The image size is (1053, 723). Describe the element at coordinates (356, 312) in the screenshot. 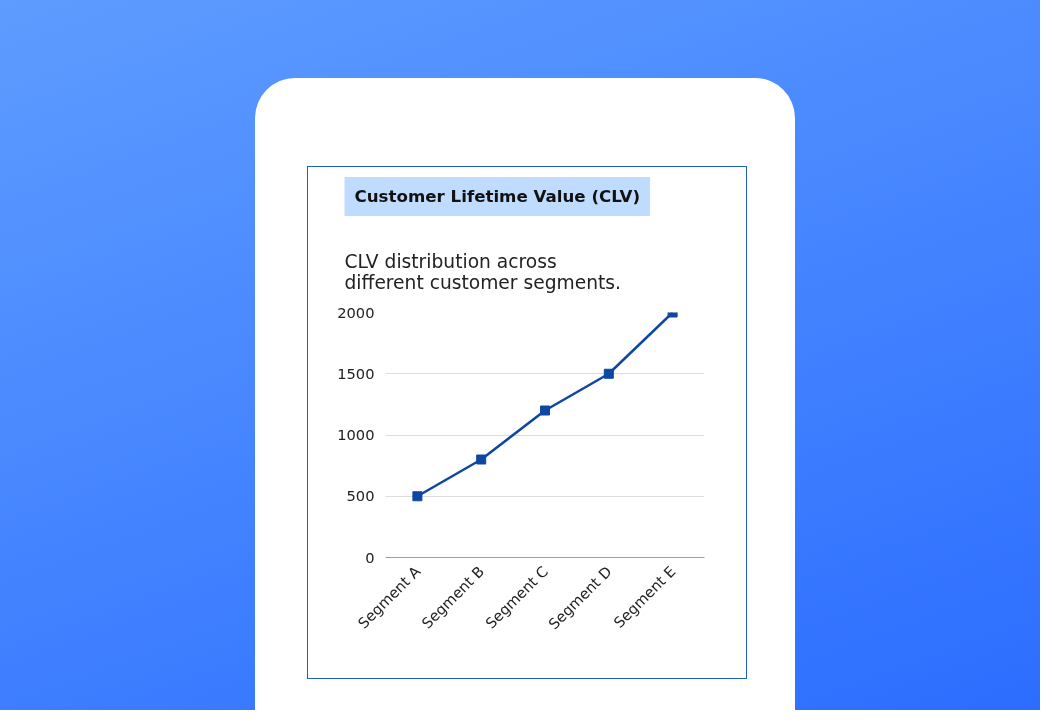

I see `y-tick-label: 2000` at that location.